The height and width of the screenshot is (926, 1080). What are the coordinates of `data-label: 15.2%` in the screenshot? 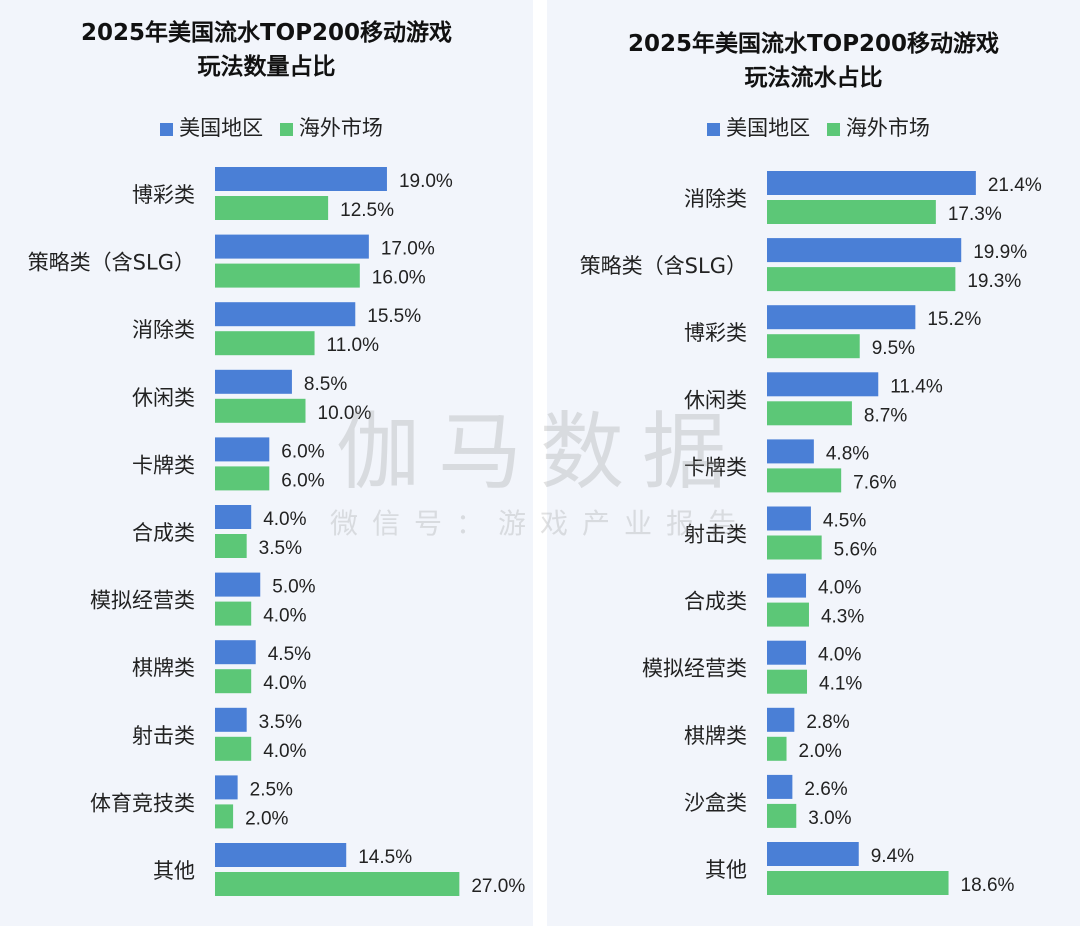 It's located at (954, 319).